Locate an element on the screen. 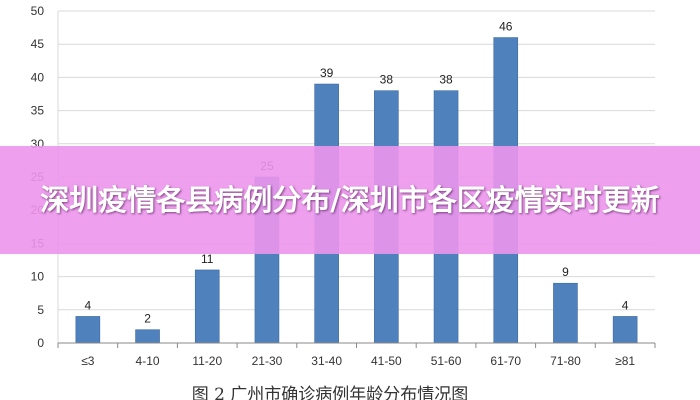  y-tick-label: 0 is located at coordinates (40, 343).